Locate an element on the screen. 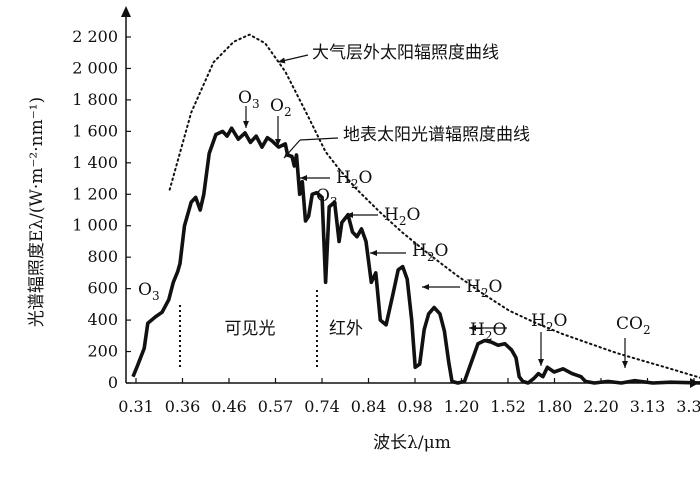  y-tick-label: 2 000 is located at coordinates (95, 67).